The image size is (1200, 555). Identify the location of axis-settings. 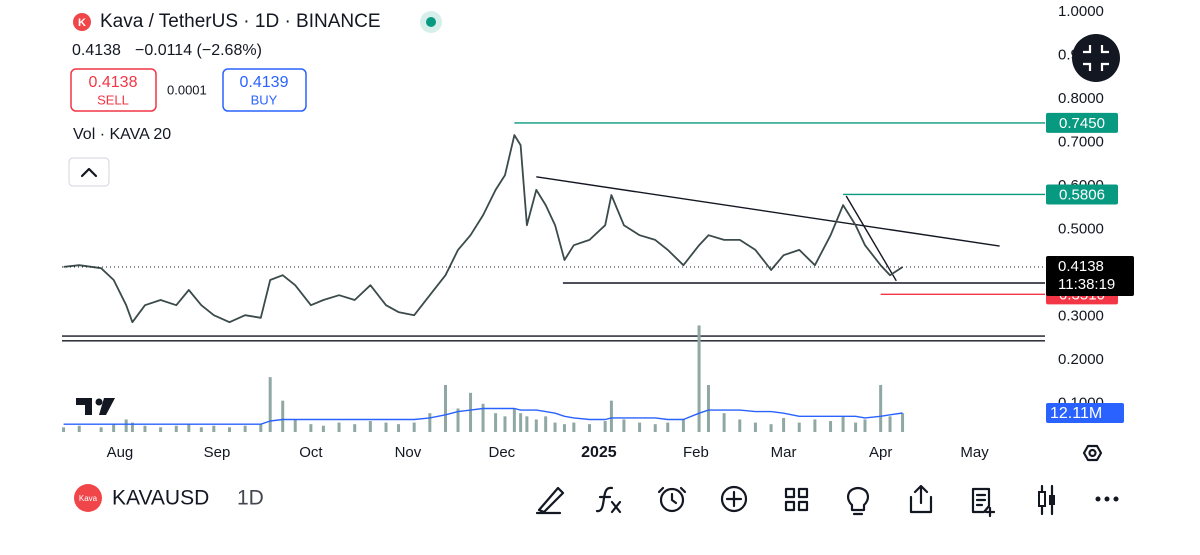
(1092, 453).